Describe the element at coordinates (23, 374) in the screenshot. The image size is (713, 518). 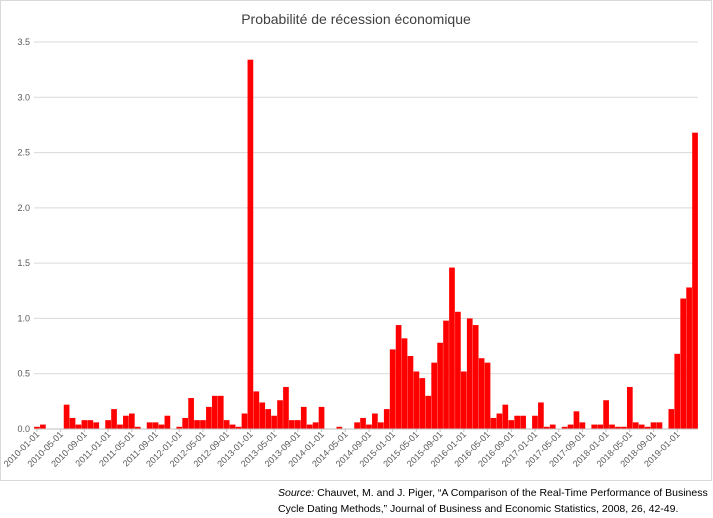
I see `y-tick-label: 0.5` at that location.